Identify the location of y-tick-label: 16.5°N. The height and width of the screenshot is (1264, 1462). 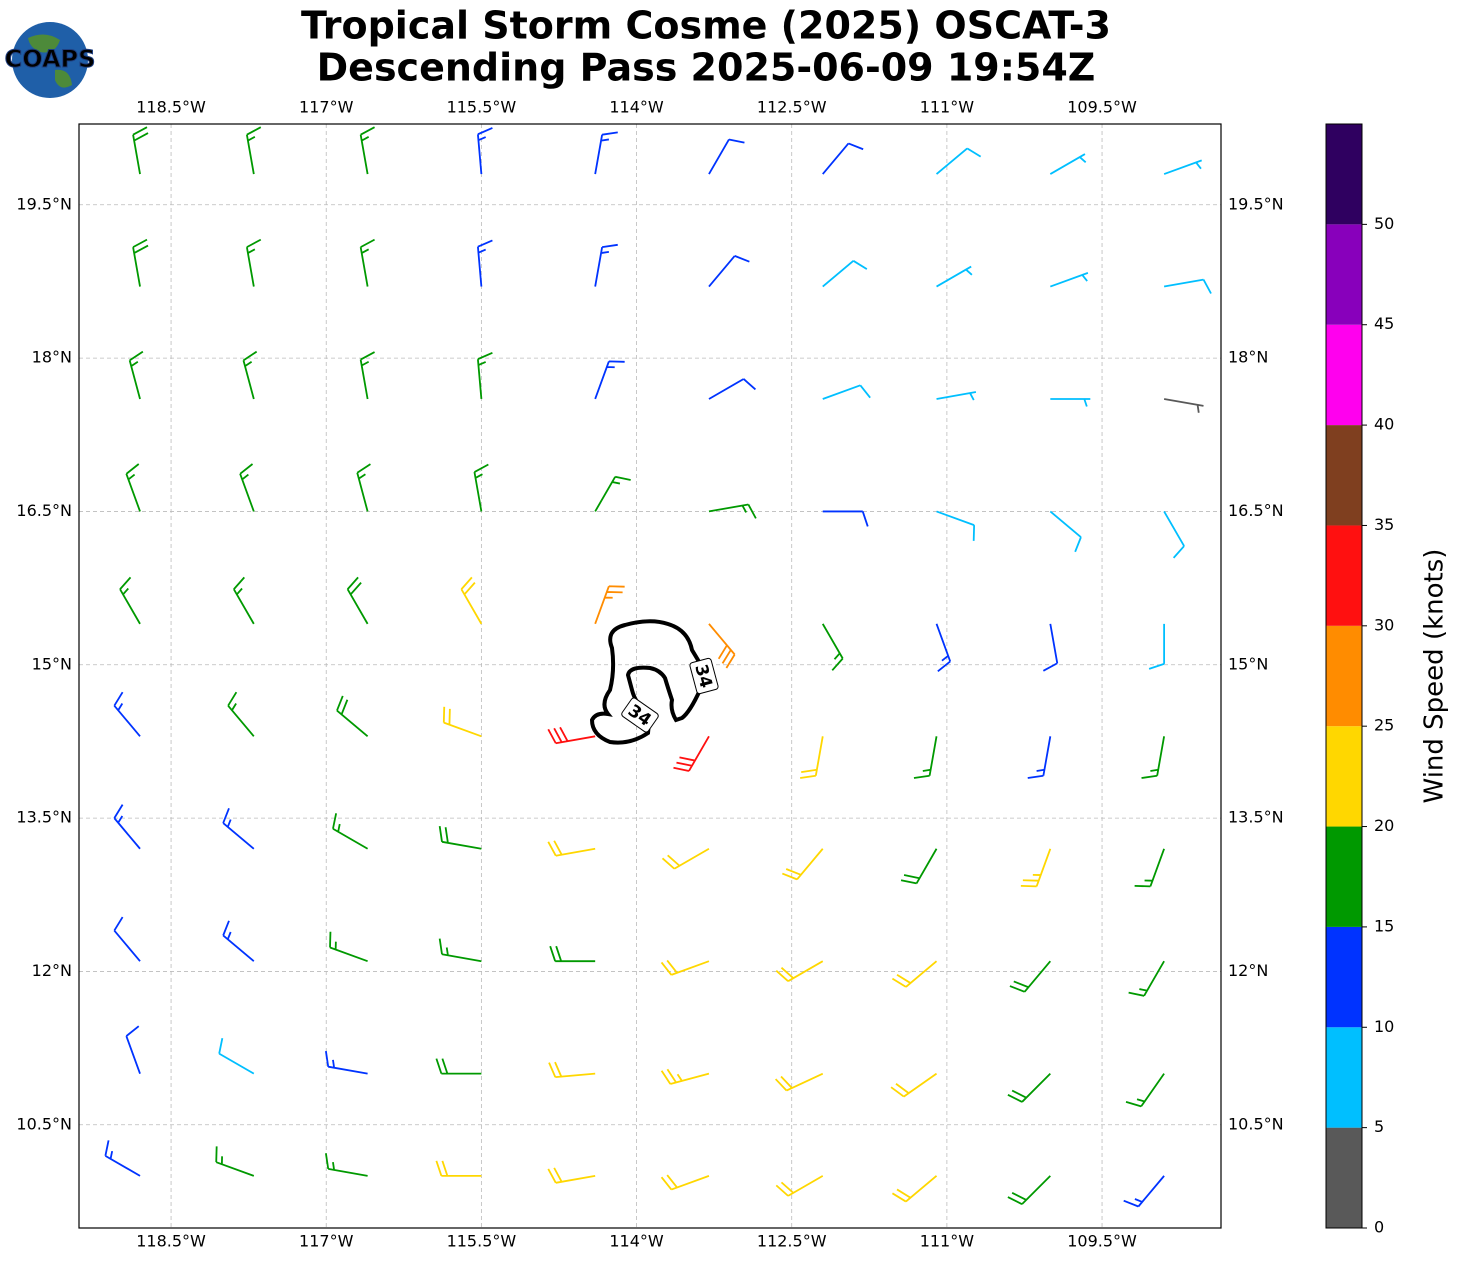
(1256, 510).